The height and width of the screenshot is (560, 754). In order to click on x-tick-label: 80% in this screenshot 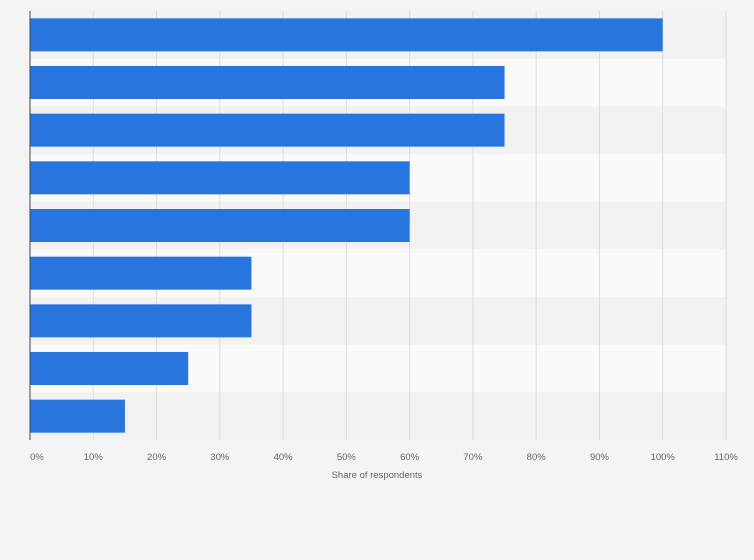, I will do `click(537, 457)`.